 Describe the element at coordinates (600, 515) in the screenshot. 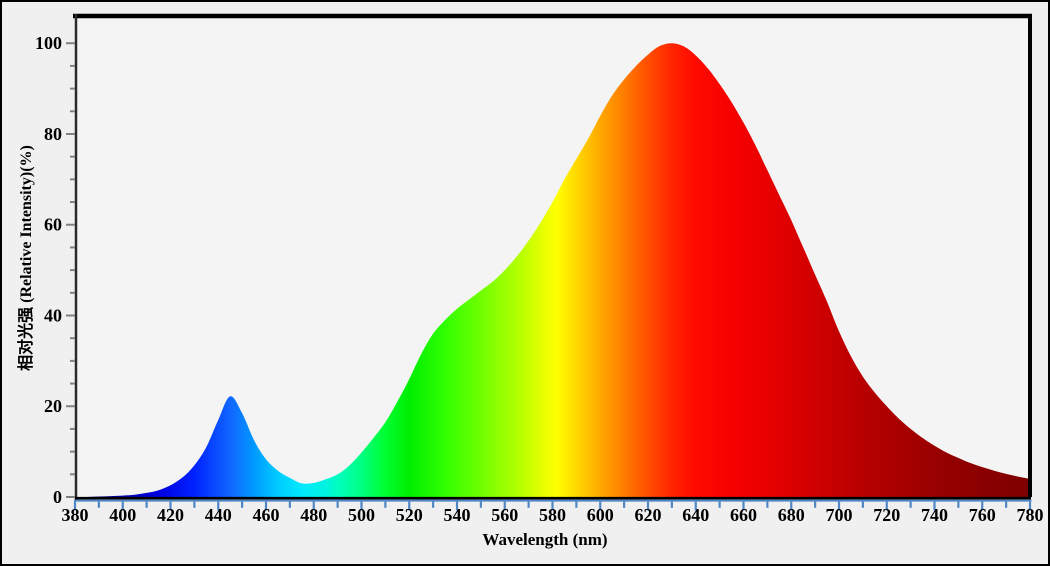

I see `x-tick-label: 600` at that location.